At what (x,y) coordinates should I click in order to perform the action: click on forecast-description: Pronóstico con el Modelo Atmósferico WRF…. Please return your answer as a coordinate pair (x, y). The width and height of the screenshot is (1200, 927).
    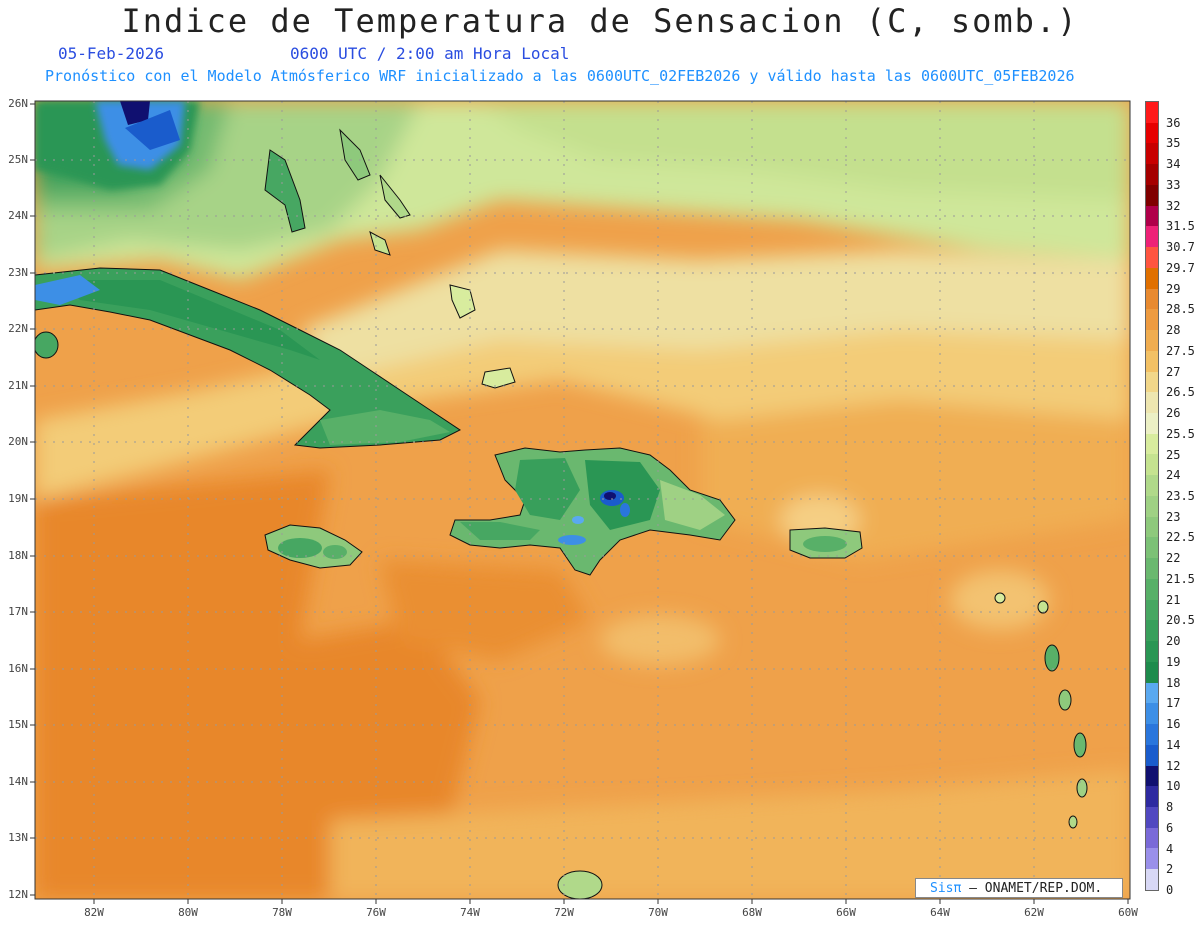
    Looking at the image, I should click on (560, 76).